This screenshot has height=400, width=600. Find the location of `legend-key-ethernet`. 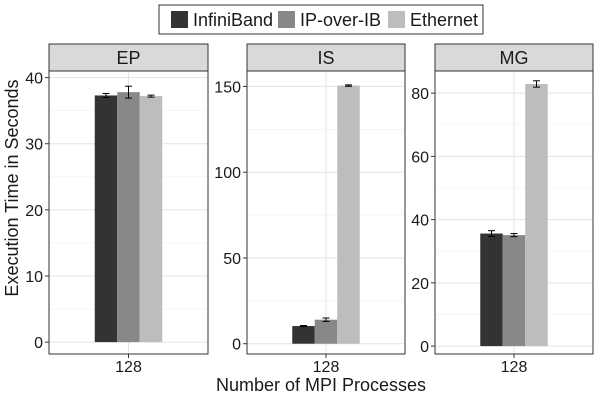

legend-key-ethernet is located at coordinates (396, 19).